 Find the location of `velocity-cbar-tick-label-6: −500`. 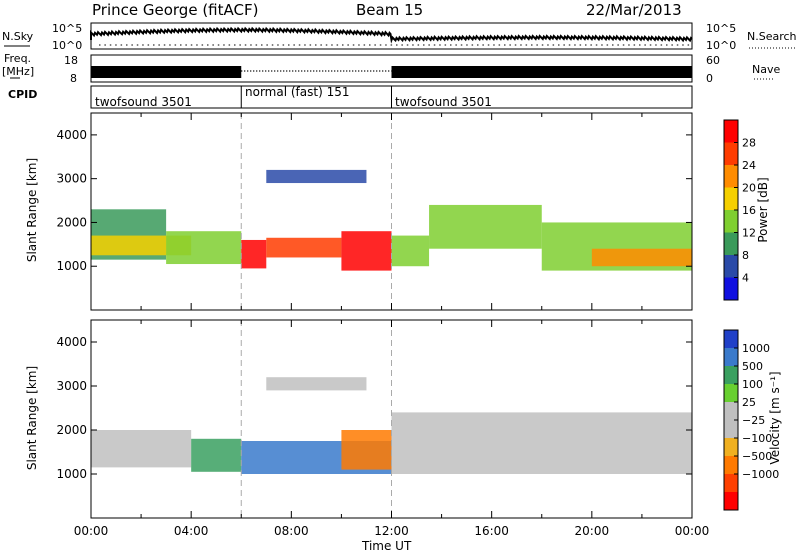

velocity-cbar-tick-label-6: −500 is located at coordinates (757, 456).